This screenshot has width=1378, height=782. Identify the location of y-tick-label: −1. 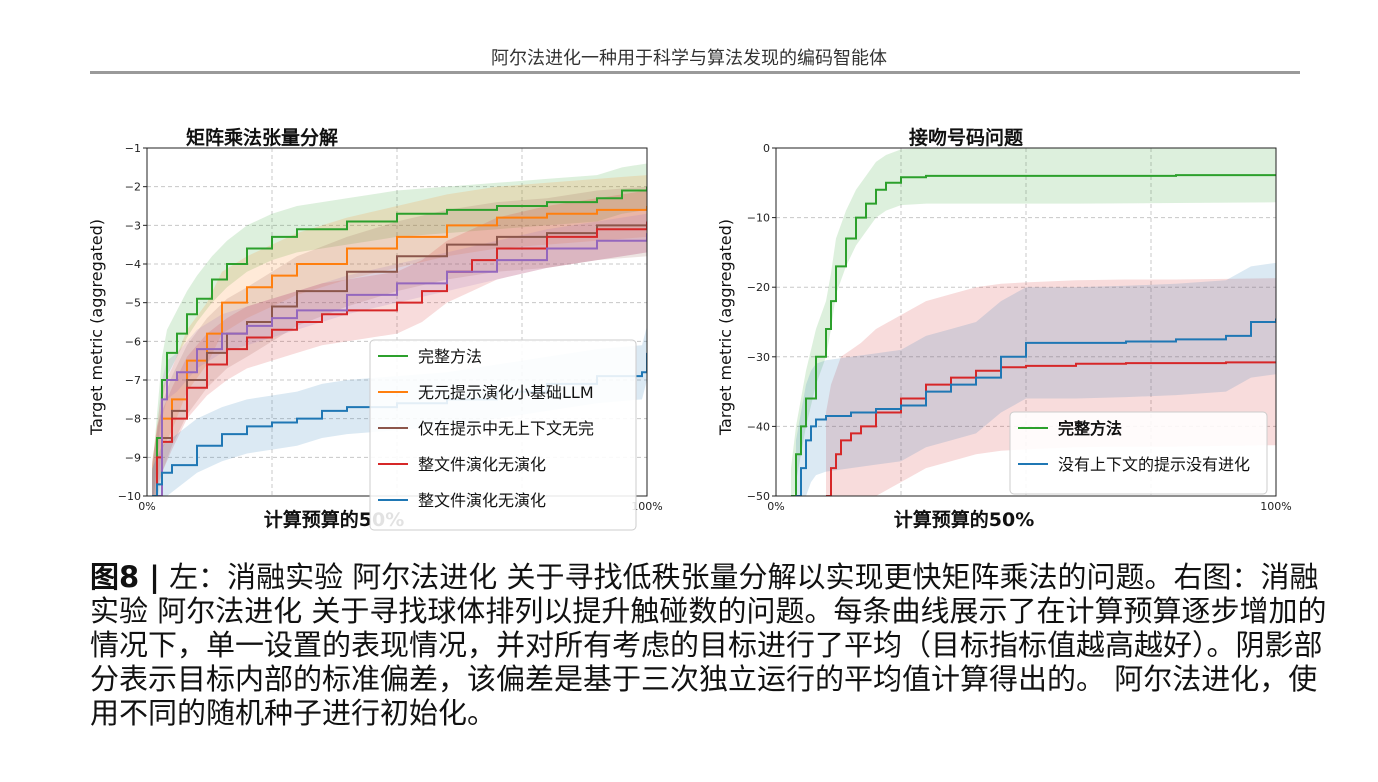
(133, 148).